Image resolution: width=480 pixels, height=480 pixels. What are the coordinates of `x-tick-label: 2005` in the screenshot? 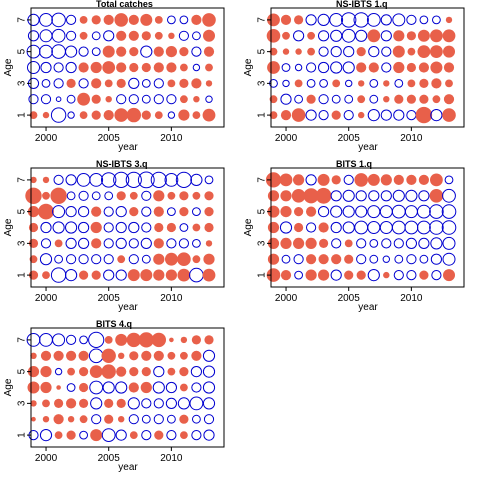 It's located at (109, 138).